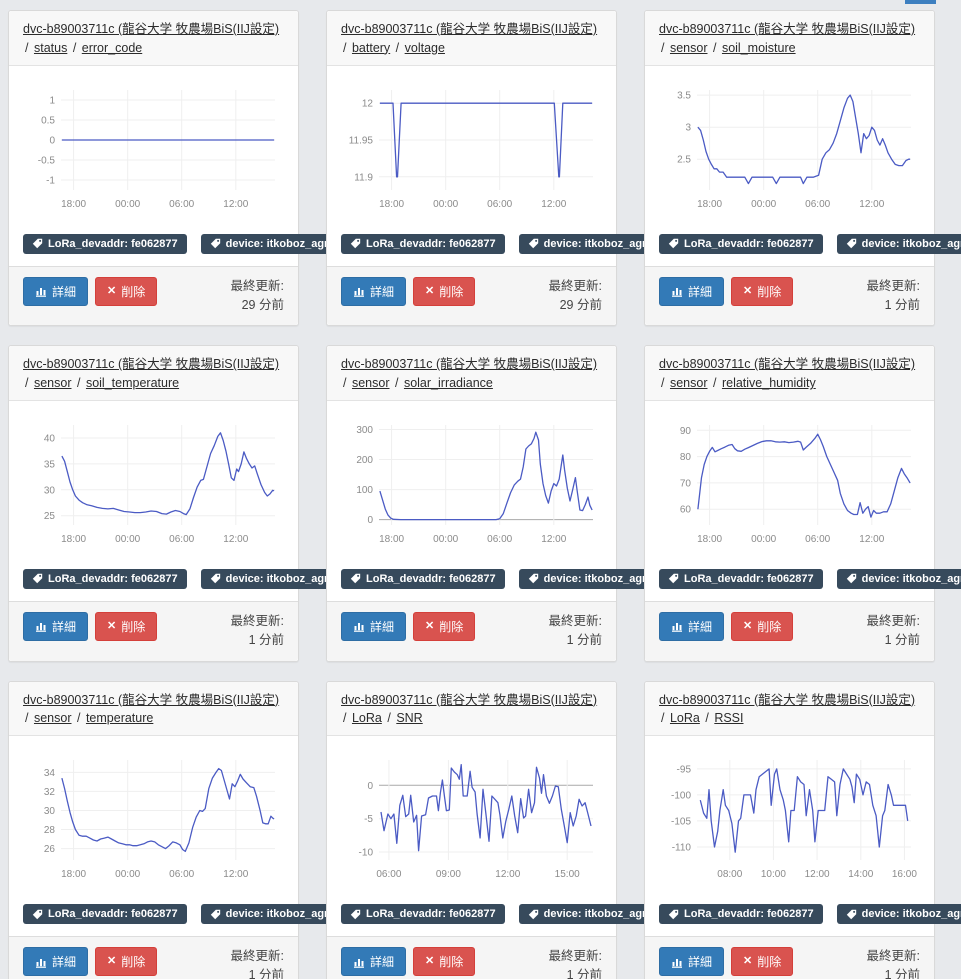 The height and width of the screenshot is (979, 961). I want to click on svg-text: 200, so click(364, 460).